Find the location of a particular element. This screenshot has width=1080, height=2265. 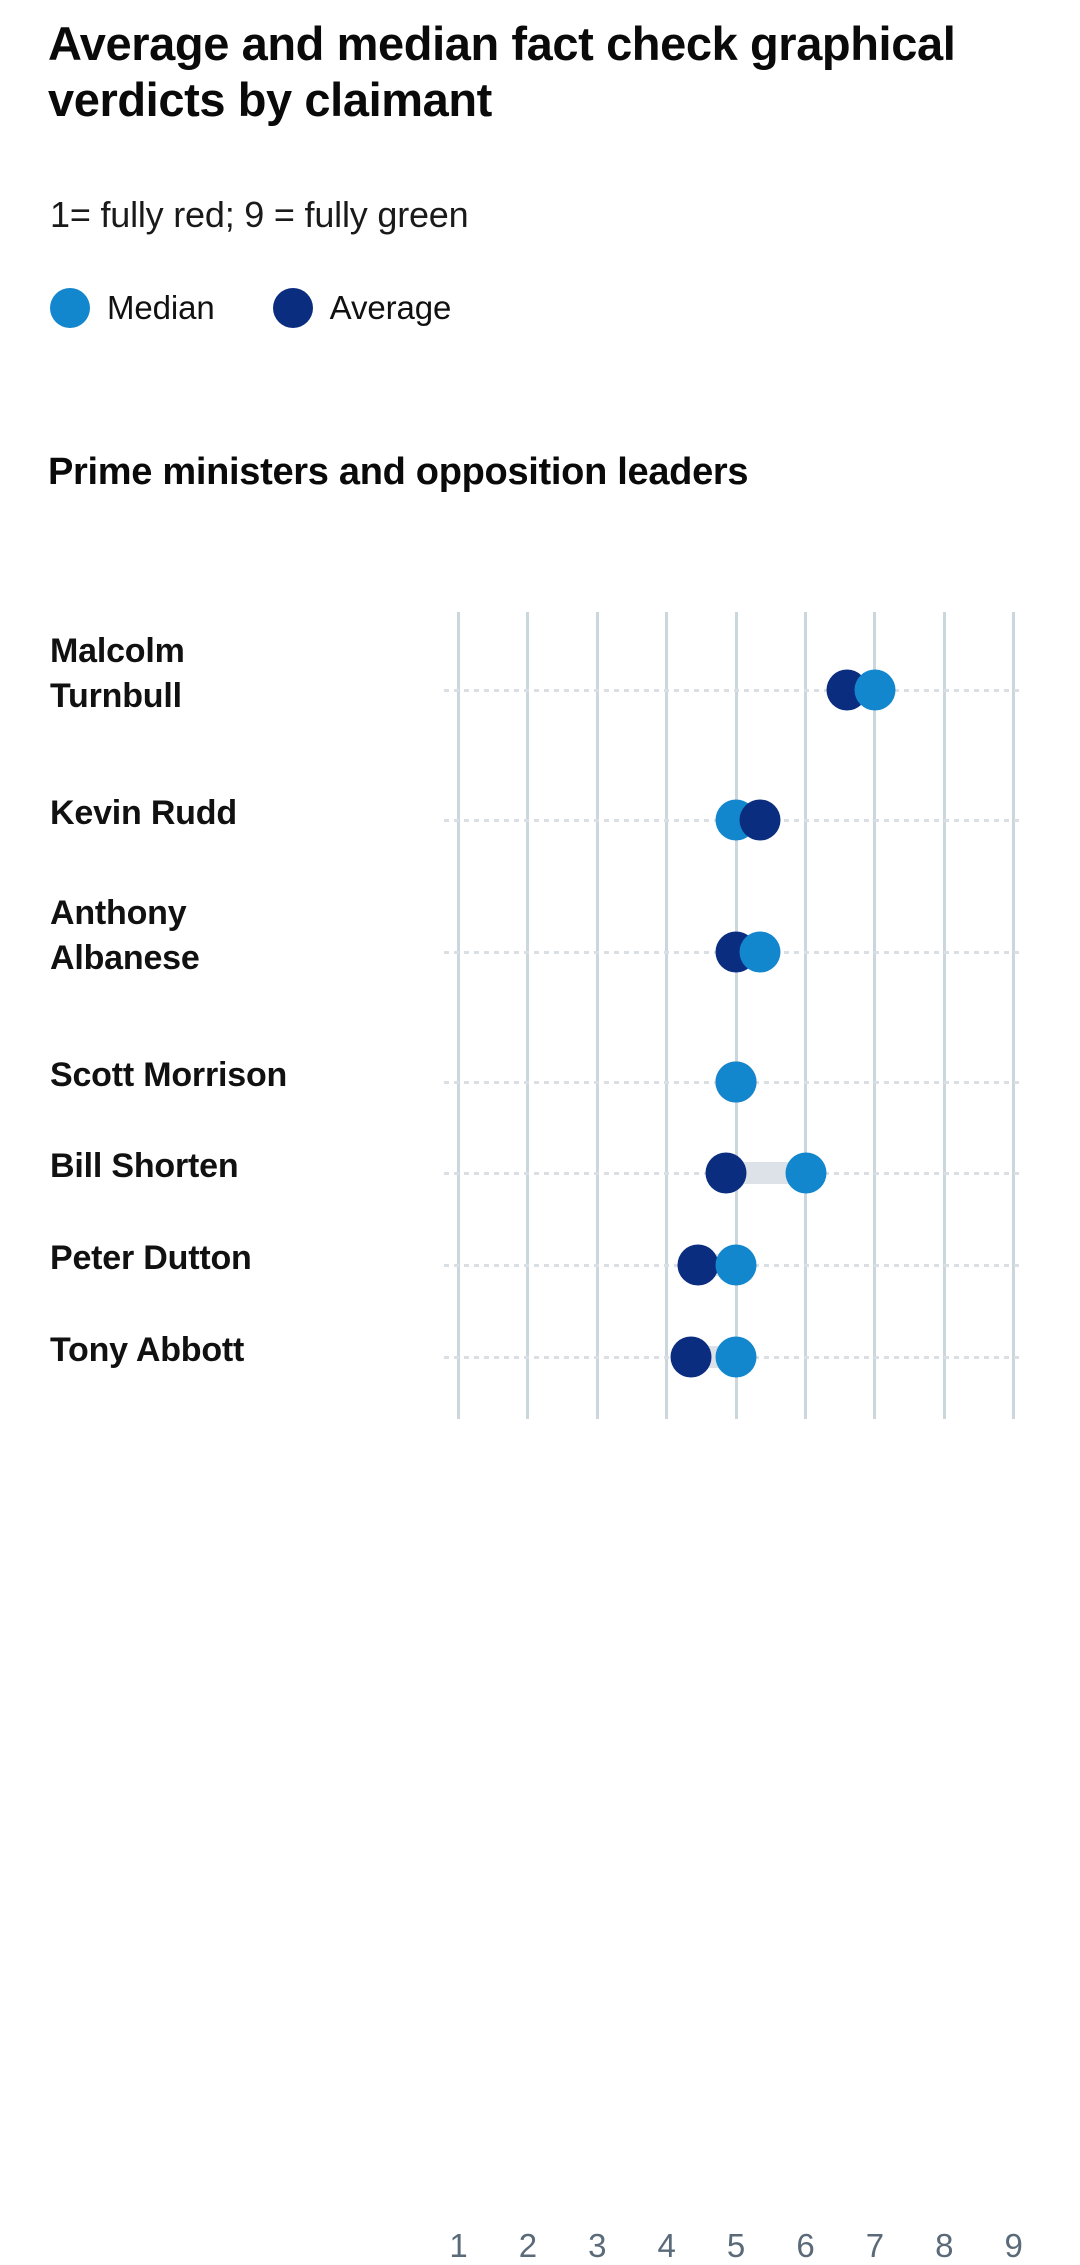

section-heading: Prime ministers and opposition leaders is located at coordinates (398, 472).